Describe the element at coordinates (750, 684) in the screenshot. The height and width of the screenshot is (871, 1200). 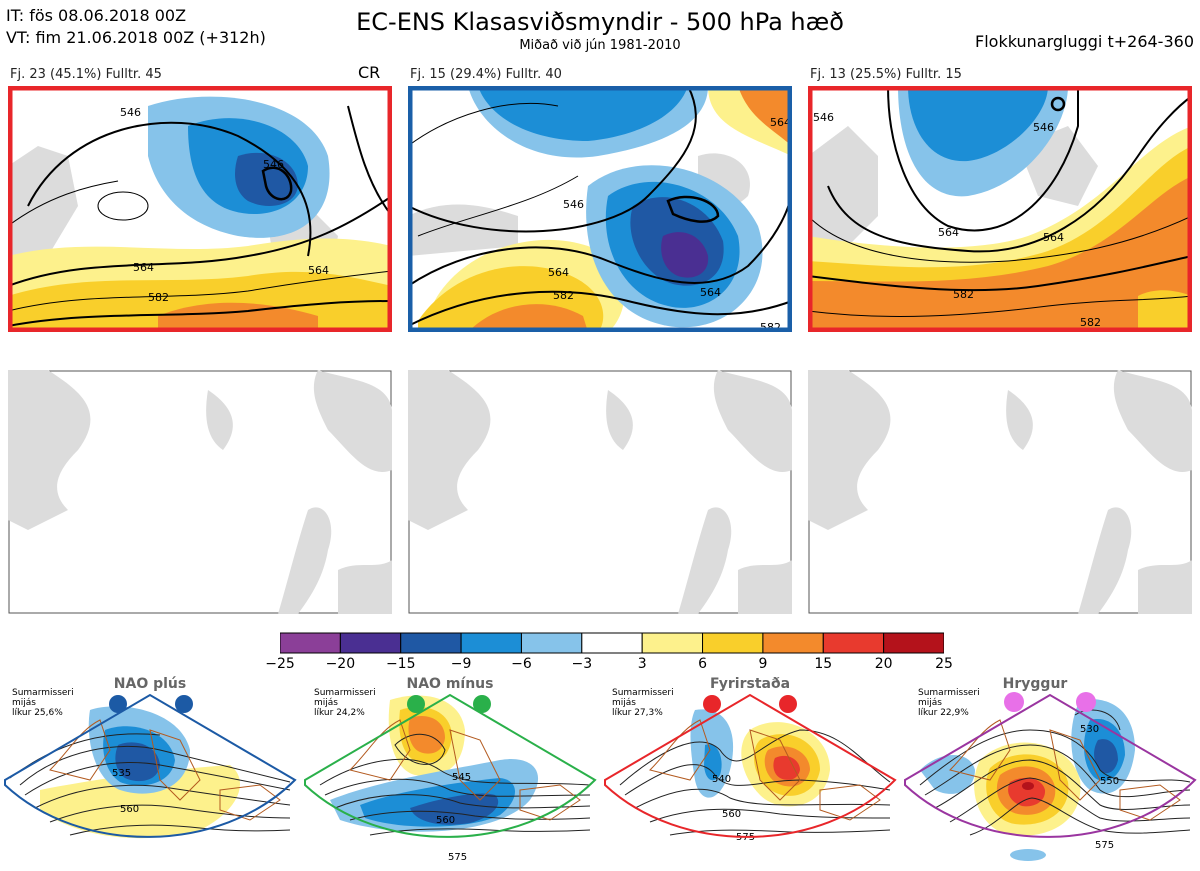
I see `regime-blocking-title: Fyrirstaða` at that location.